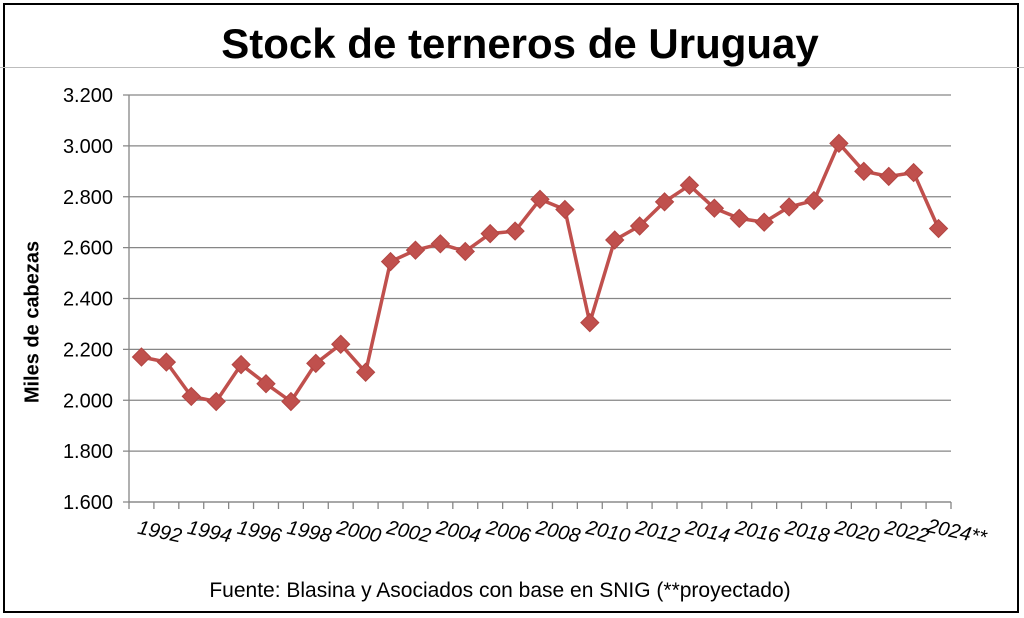  What do you see at coordinates (259, 532) in the screenshot?
I see `x-tick-label: 1996` at bounding box center [259, 532].